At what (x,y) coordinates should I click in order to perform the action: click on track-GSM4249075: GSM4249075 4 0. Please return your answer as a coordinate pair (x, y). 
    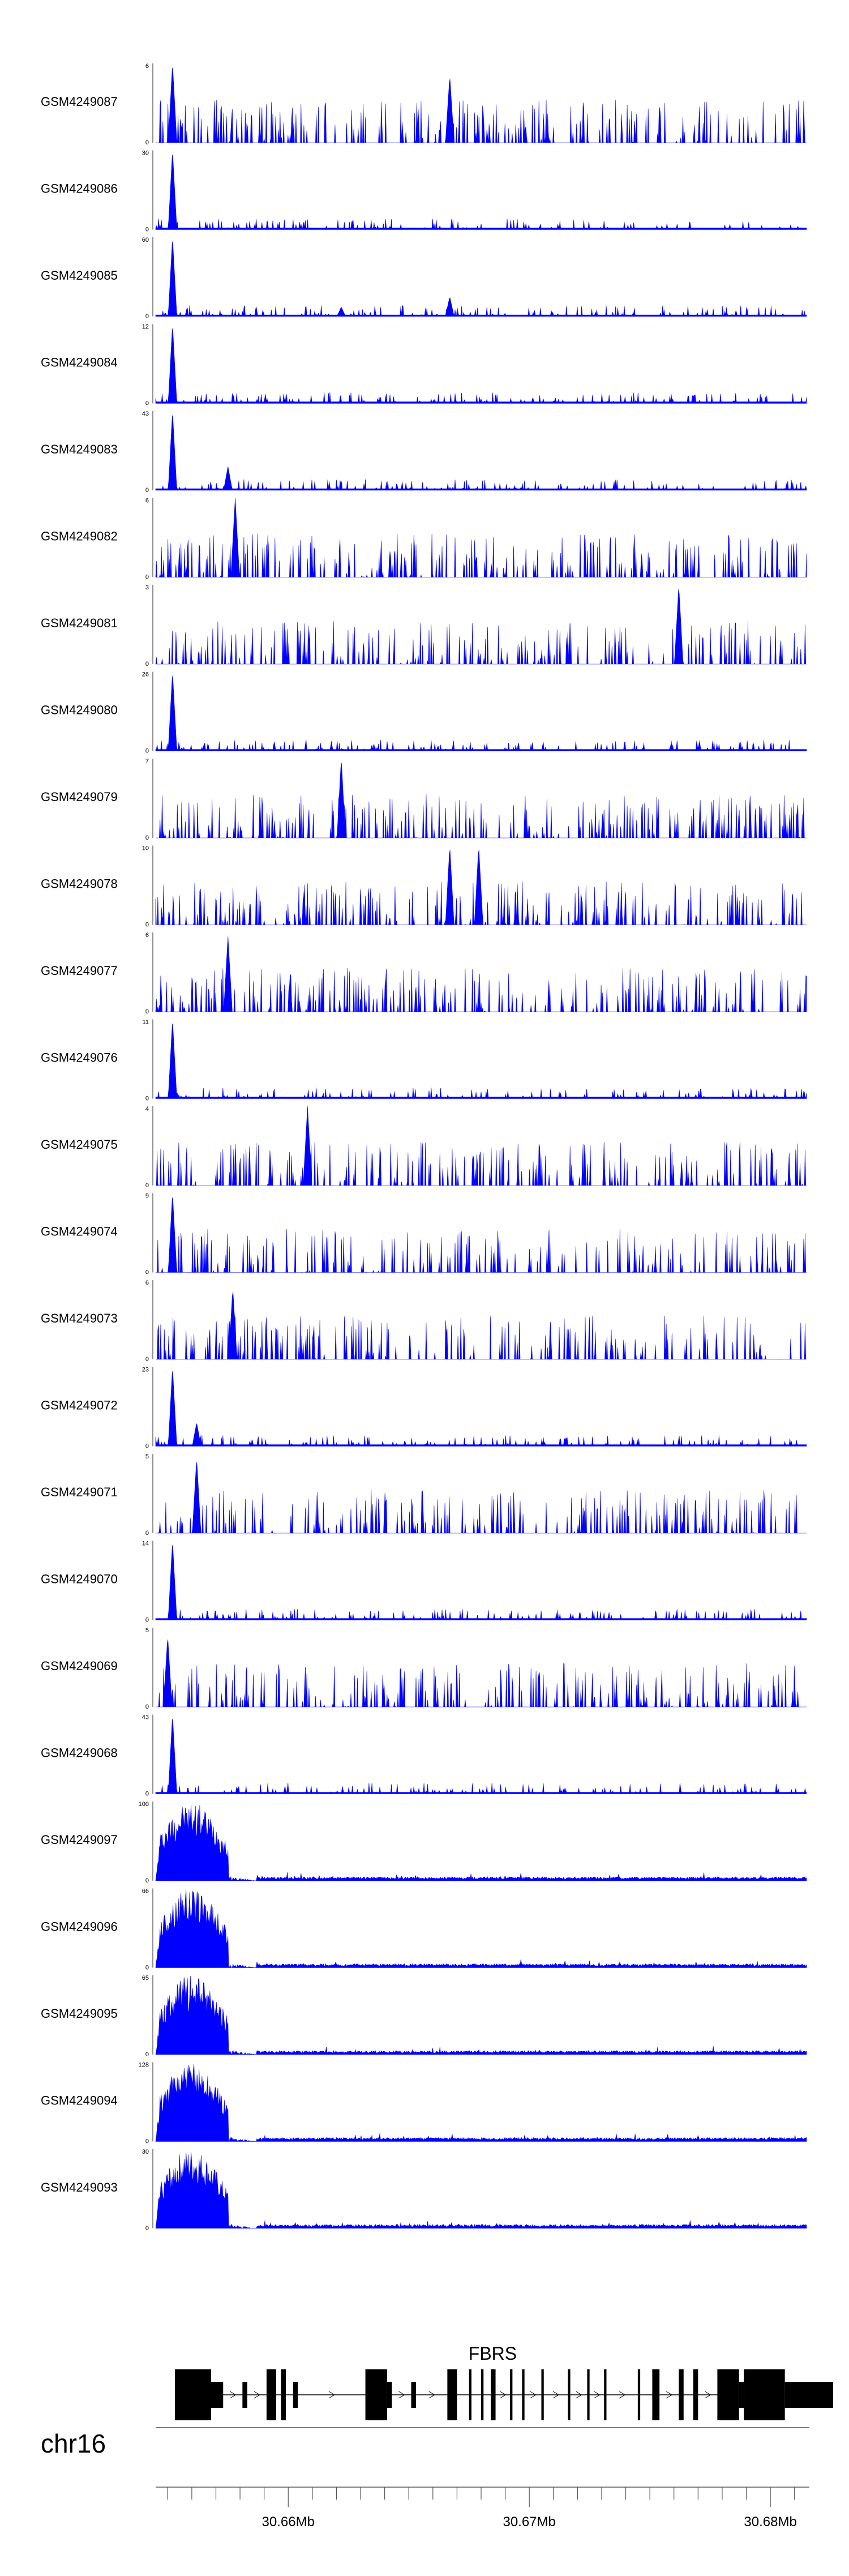
    Looking at the image, I should click on (424, 1147).